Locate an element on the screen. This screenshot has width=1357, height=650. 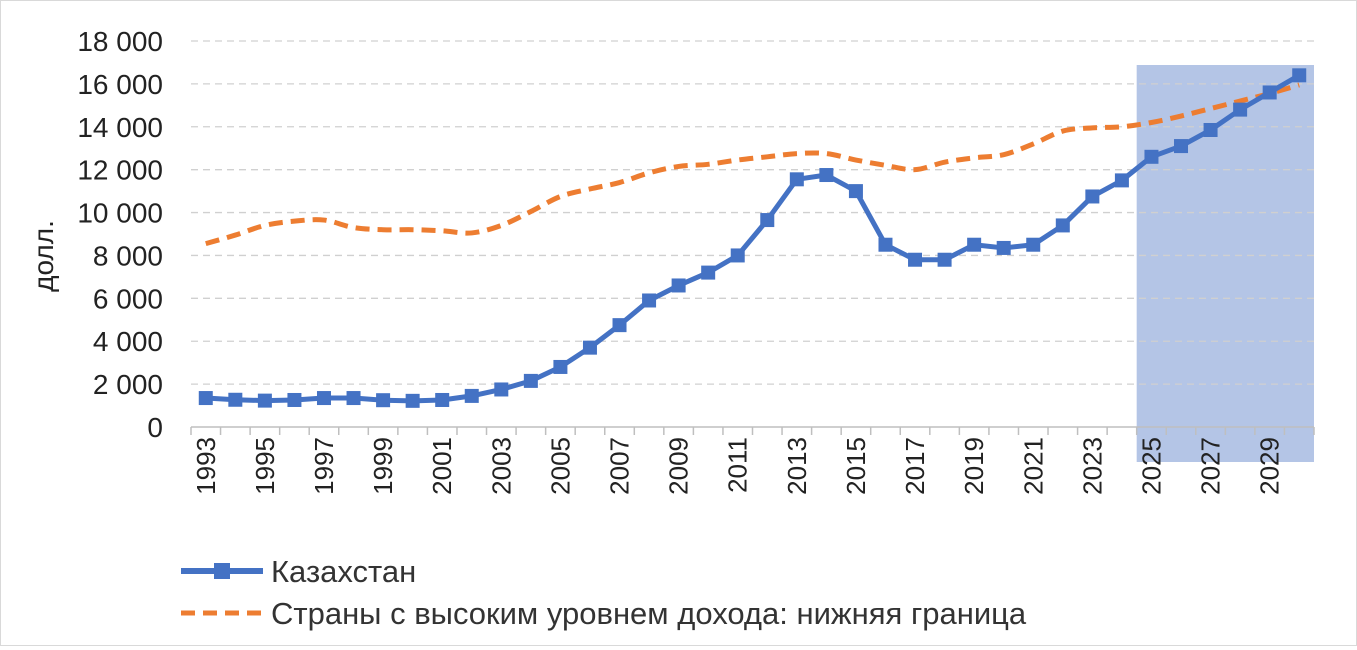
legend-item-kazakhstan: Казахстан is located at coordinates (298, 571).